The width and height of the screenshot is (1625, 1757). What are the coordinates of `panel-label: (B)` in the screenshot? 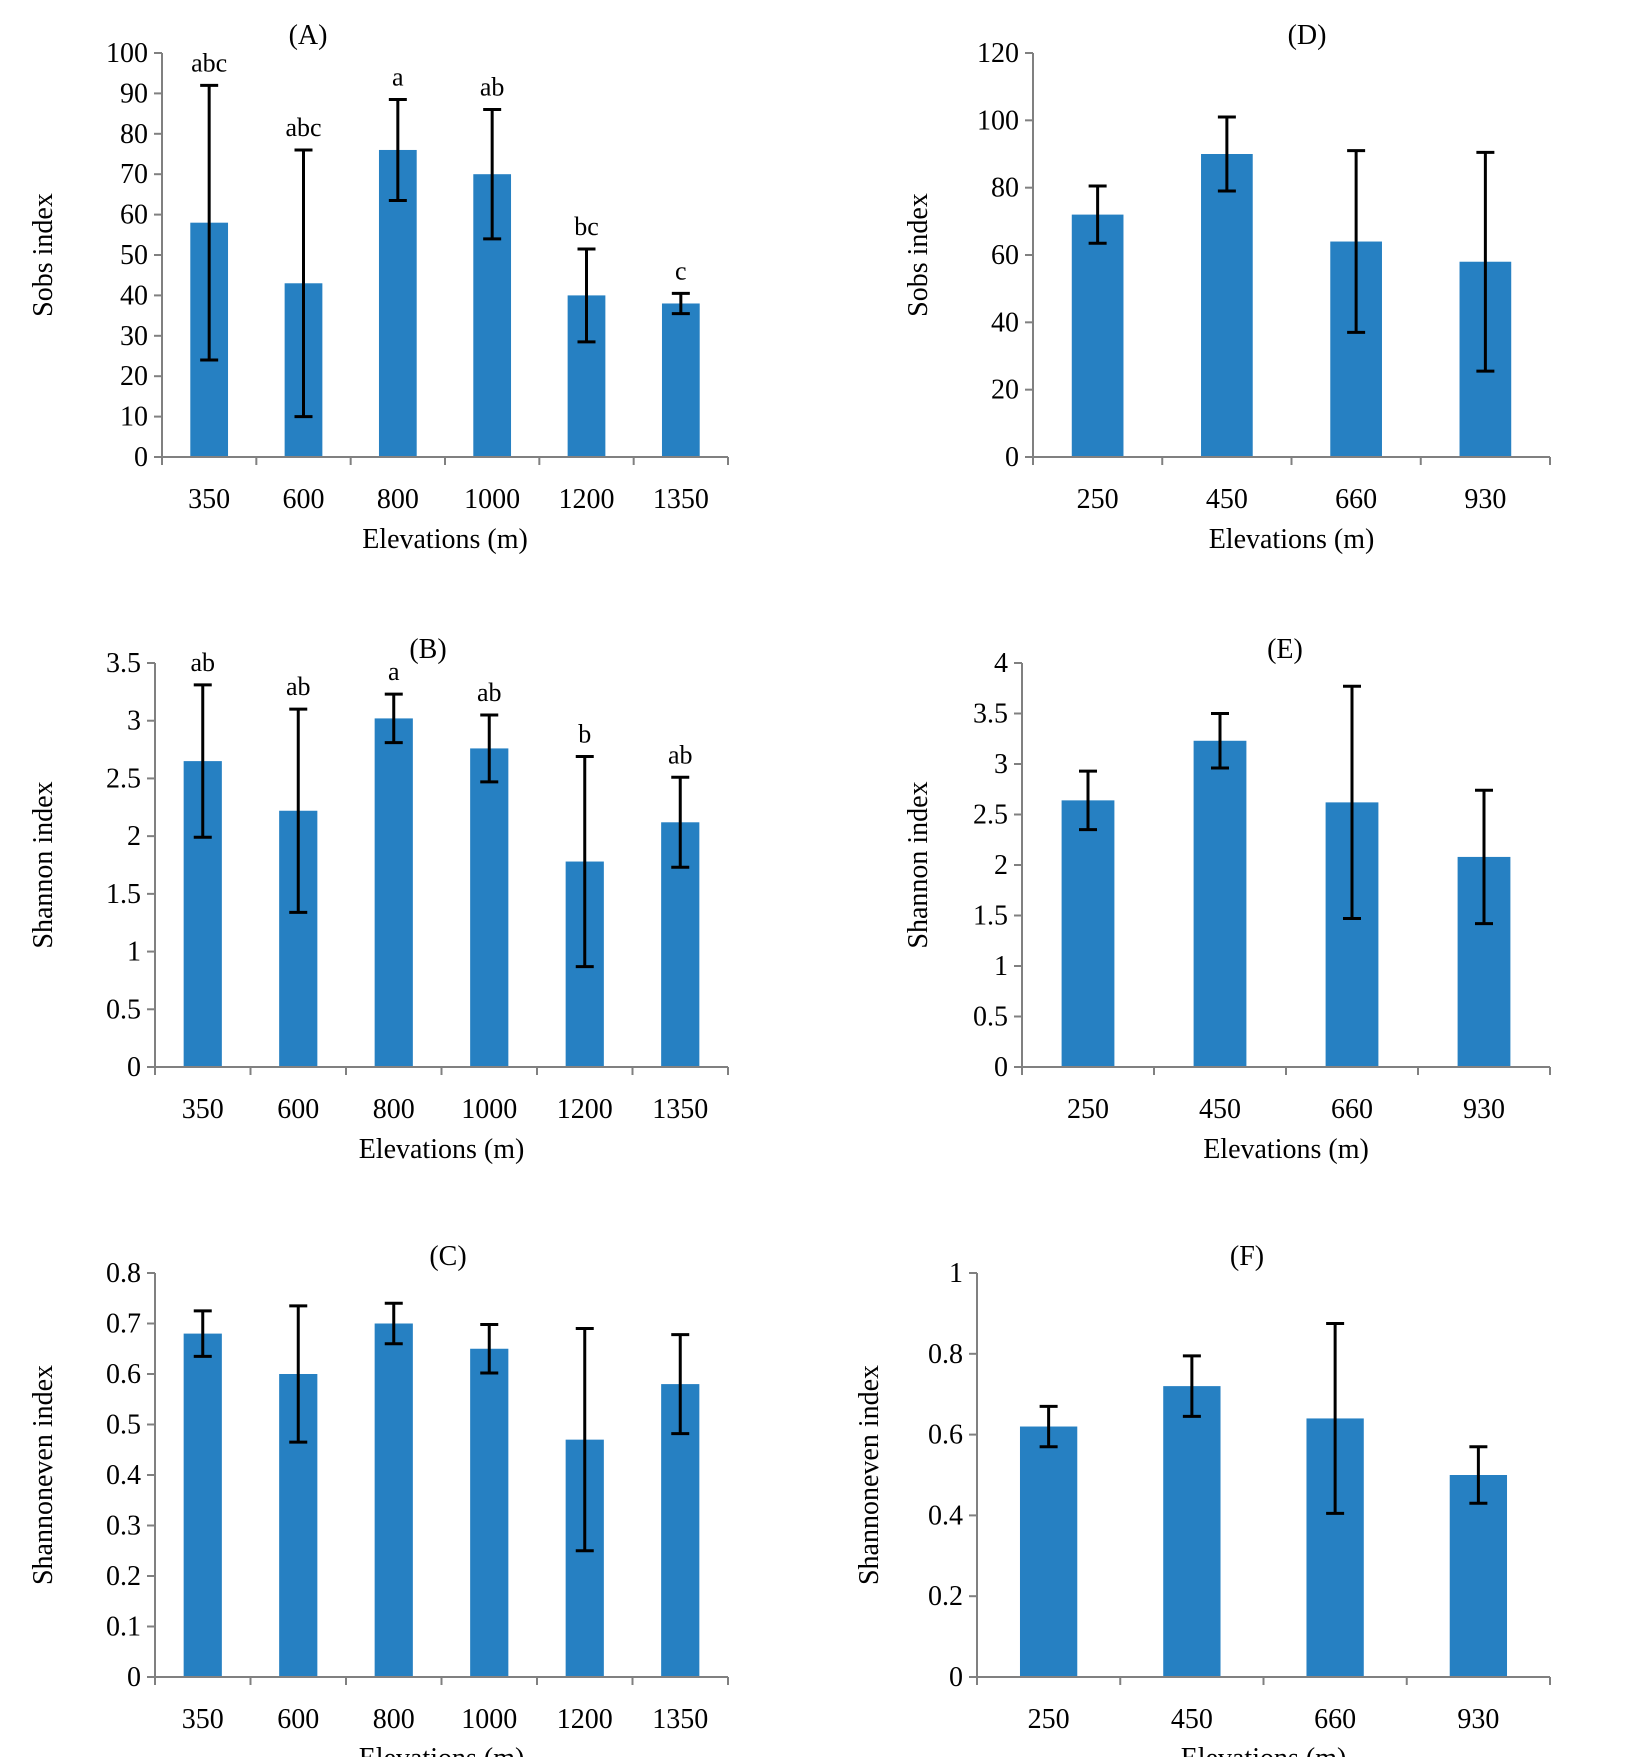 It's located at (427, 649).